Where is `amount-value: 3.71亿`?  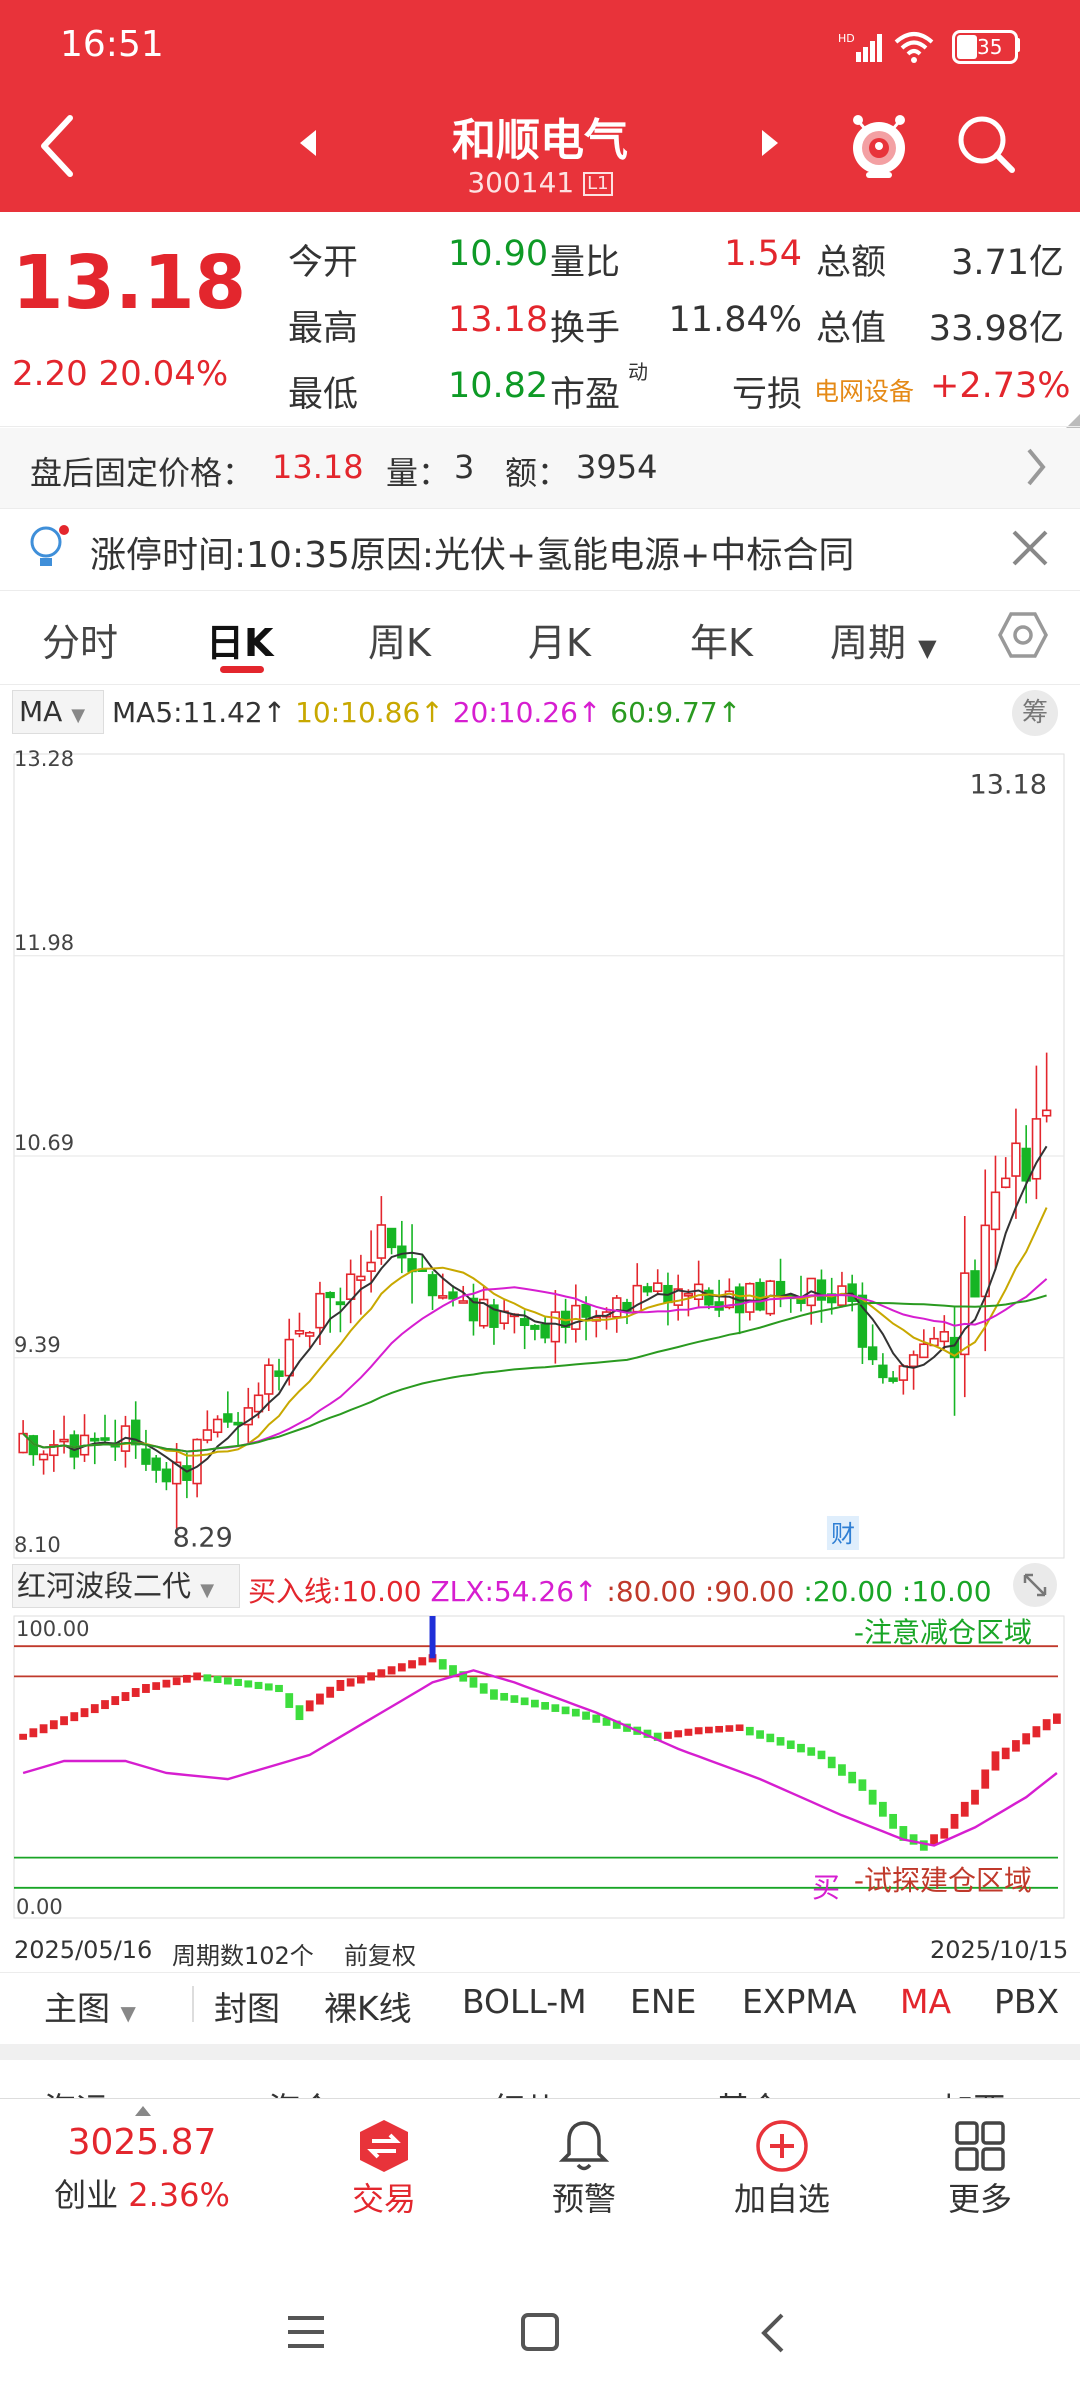 amount-value: 3.71亿 is located at coordinates (1007, 263).